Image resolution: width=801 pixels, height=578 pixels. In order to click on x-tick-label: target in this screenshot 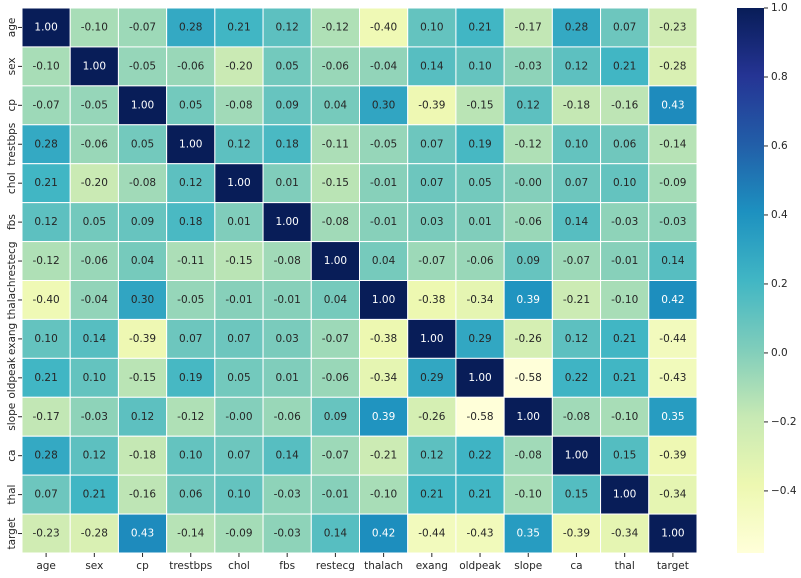, I will do `click(673, 566)`.